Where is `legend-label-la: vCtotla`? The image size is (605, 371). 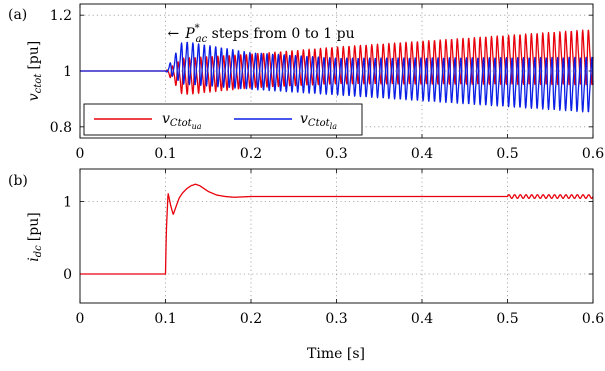
legend-label-la: vCtotla is located at coordinates (318, 121).